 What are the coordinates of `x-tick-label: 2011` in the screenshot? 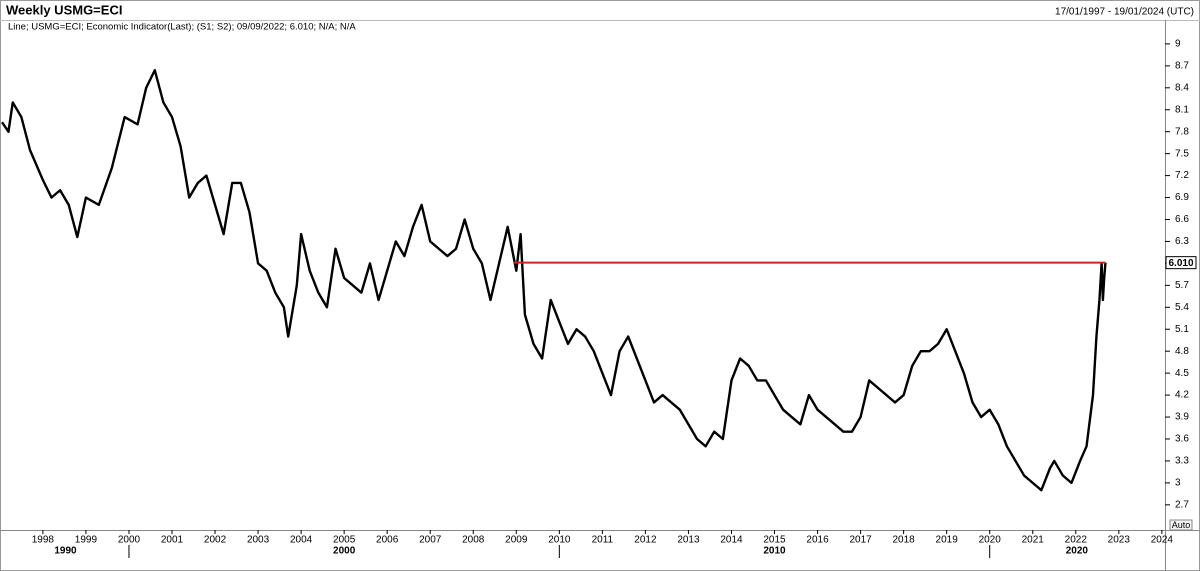 It's located at (603, 540).